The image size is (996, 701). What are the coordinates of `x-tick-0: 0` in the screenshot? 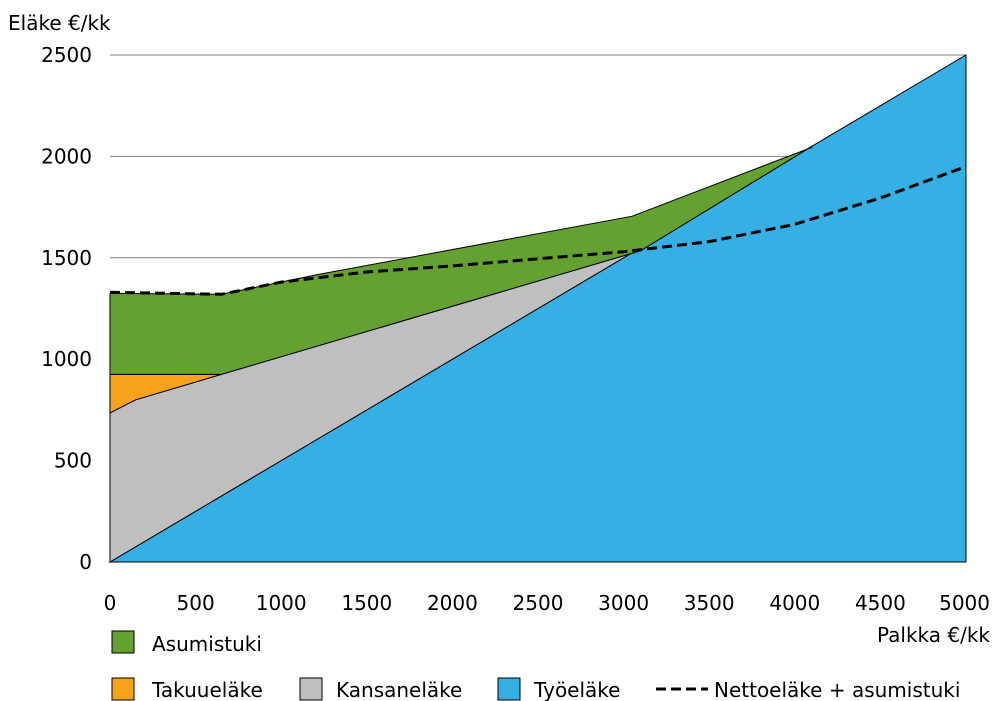 It's located at (110, 603).